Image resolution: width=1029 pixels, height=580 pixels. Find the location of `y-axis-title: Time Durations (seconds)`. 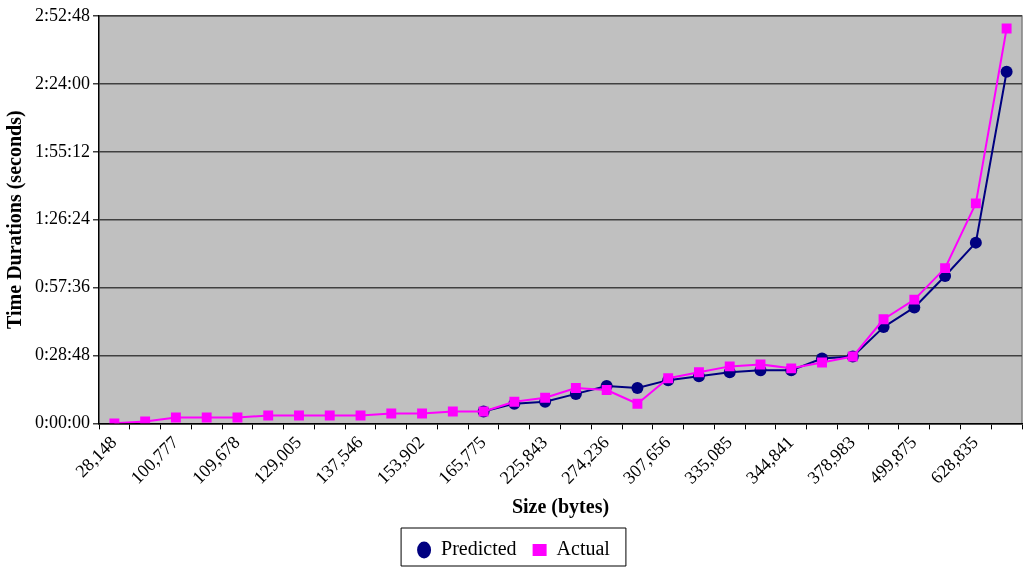

y-axis-title: Time Durations (seconds) is located at coordinates (15, 219).